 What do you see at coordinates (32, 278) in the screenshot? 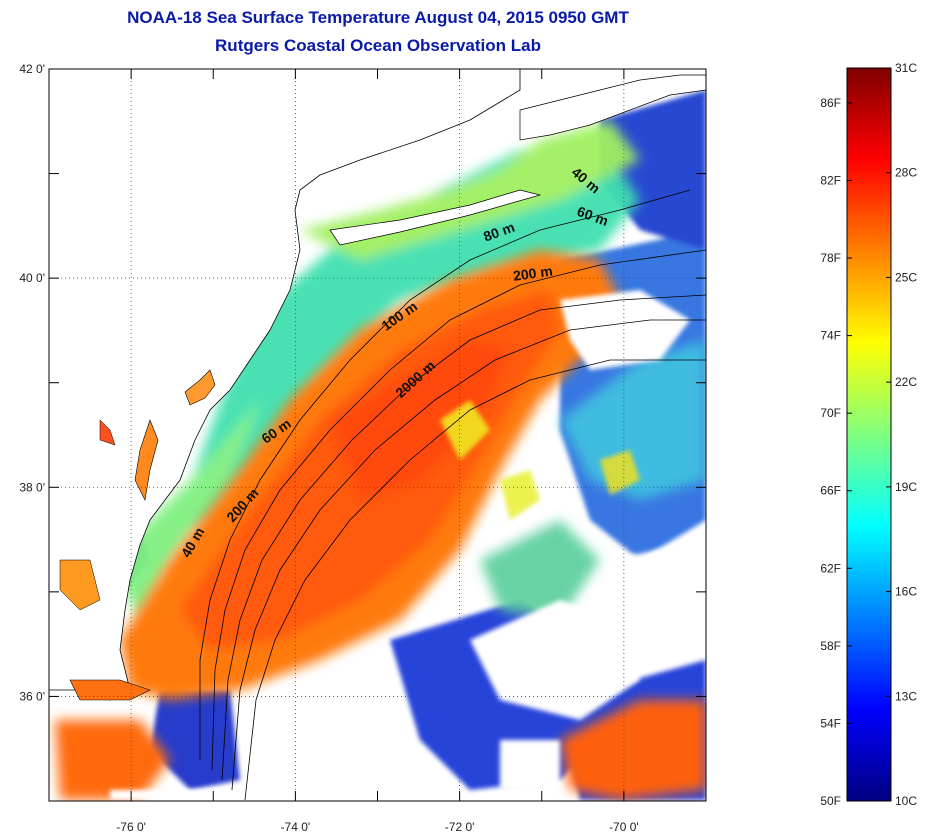
I see `y-tick-label: 40 0'` at bounding box center [32, 278].